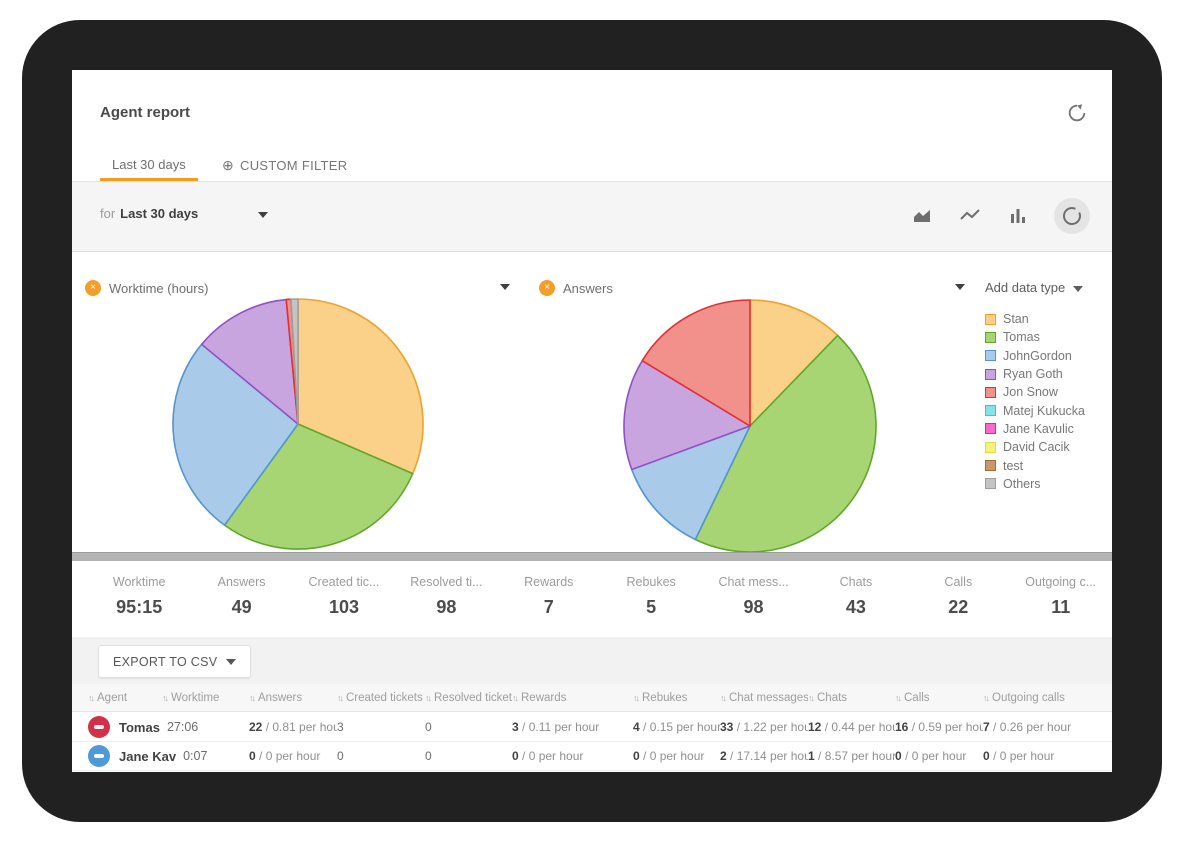 The height and width of the screenshot is (842, 1184). I want to click on refresh-icon, so click(1077, 113).